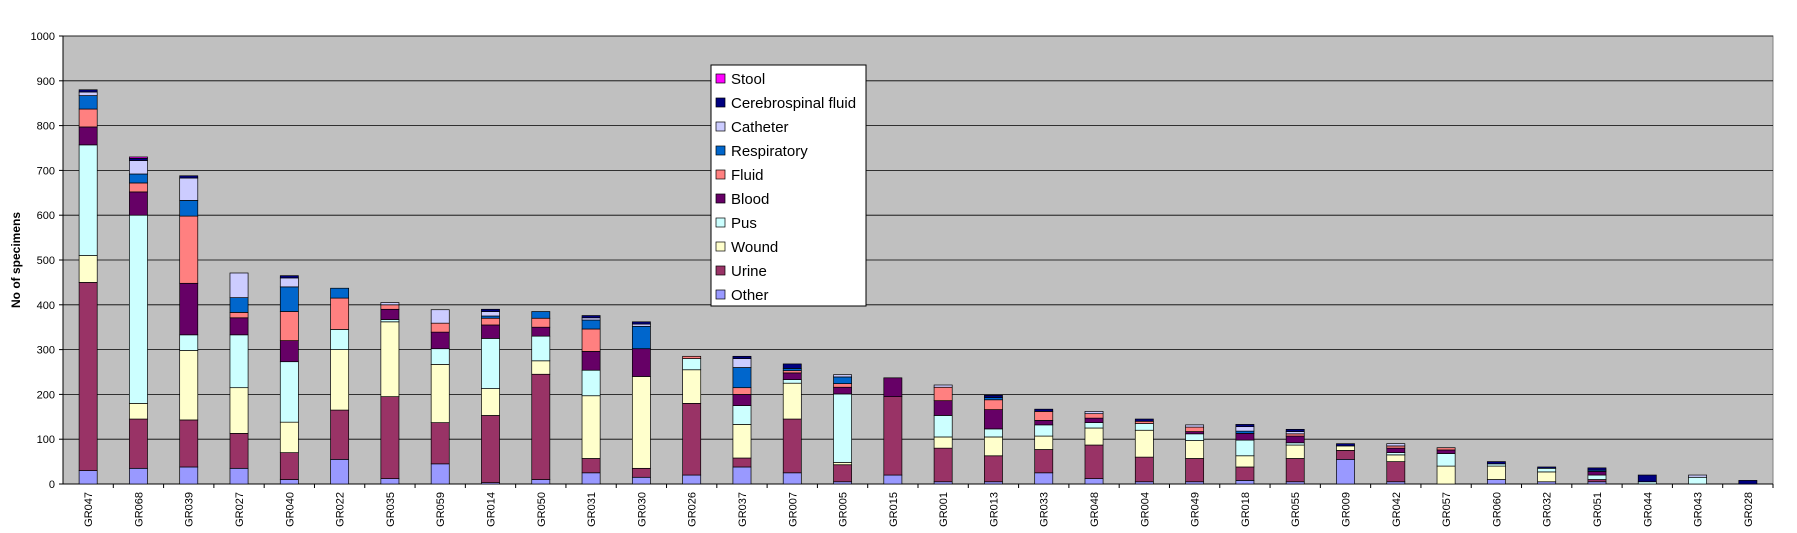  I want to click on x-tick-label: GR057, so click(1447, 509).